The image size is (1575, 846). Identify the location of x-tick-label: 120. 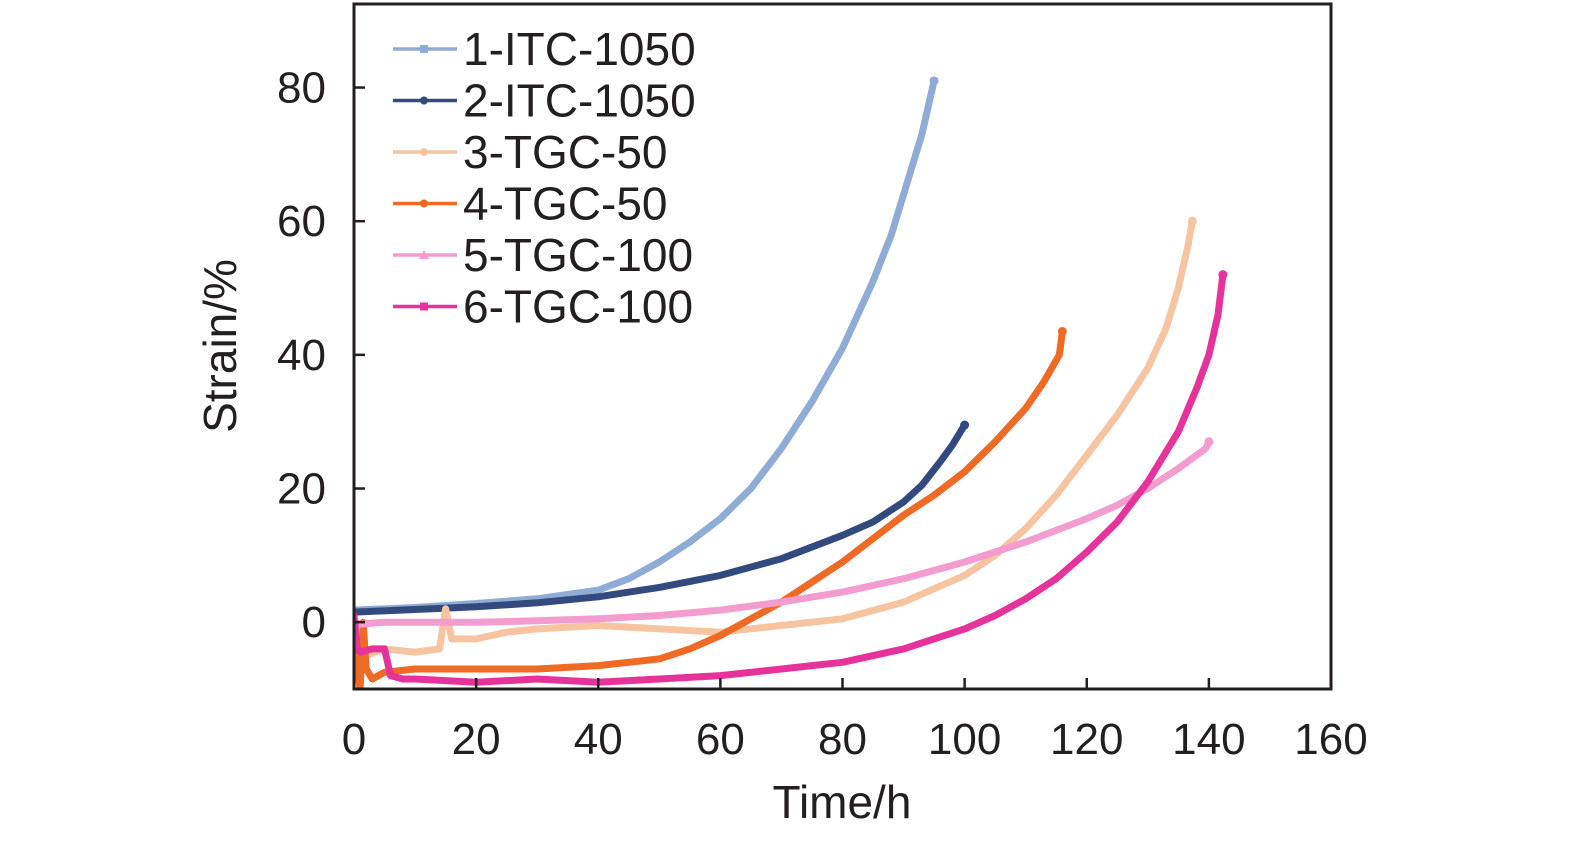
(1086, 739).